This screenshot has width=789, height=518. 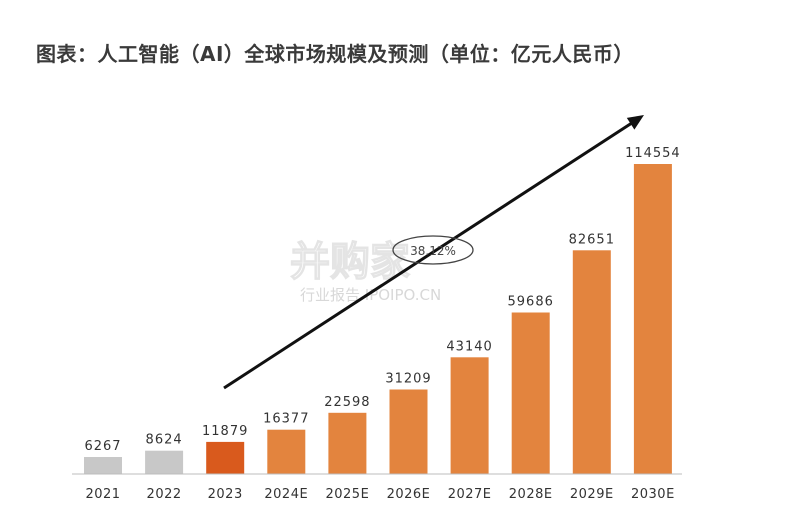 I want to click on x-tick-label-2024E: 2024E, so click(x=286, y=494).